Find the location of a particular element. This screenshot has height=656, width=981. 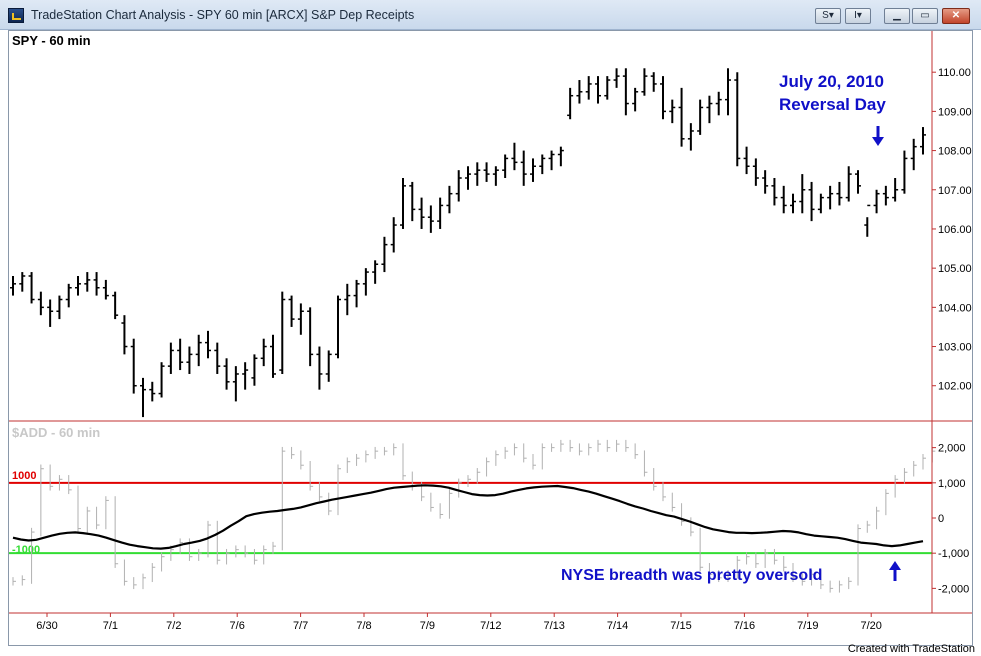

indicator-menu-button: I▾ is located at coordinates (858, 16).